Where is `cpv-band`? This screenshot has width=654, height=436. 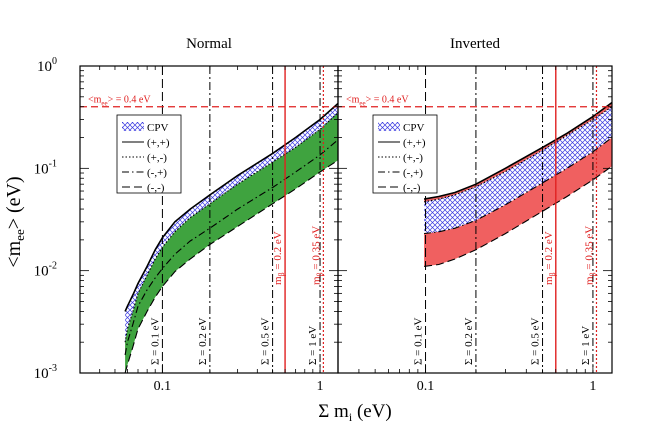 cpv-band is located at coordinates (518, 170).